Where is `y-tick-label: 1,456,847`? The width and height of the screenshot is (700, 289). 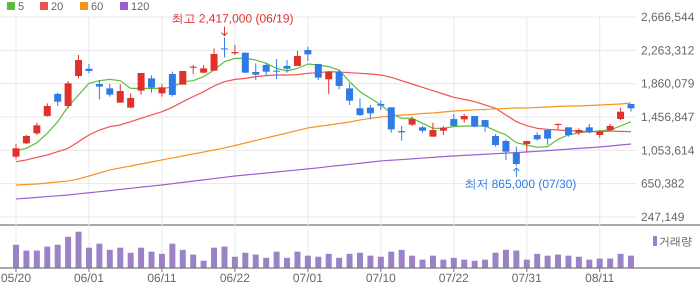 y-tick-label: 1,456,847 is located at coordinates (668, 117).